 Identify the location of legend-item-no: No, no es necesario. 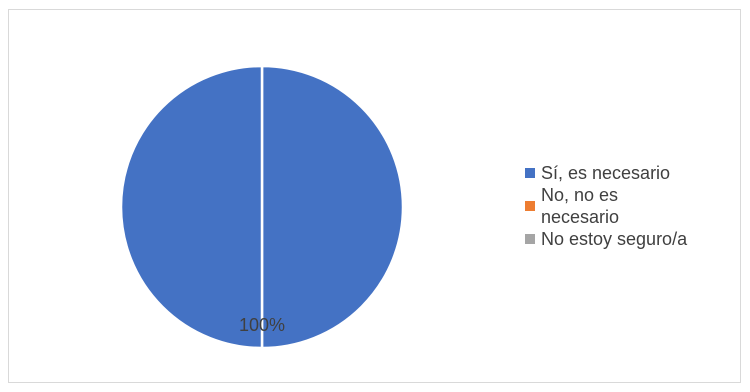
(632, 206).